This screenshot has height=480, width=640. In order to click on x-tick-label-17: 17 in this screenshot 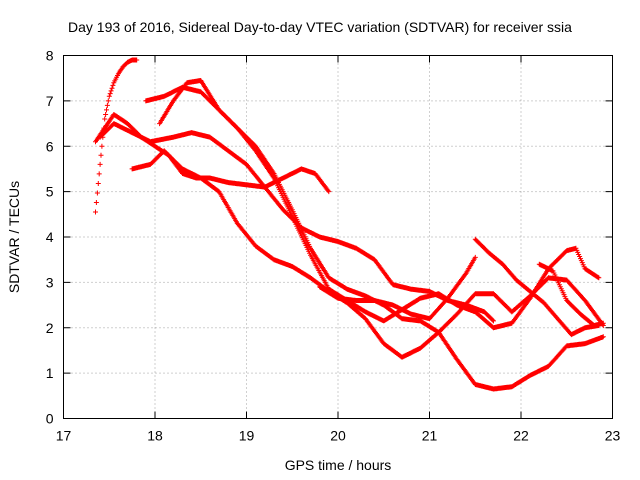, I will do `click(64, 436)`.